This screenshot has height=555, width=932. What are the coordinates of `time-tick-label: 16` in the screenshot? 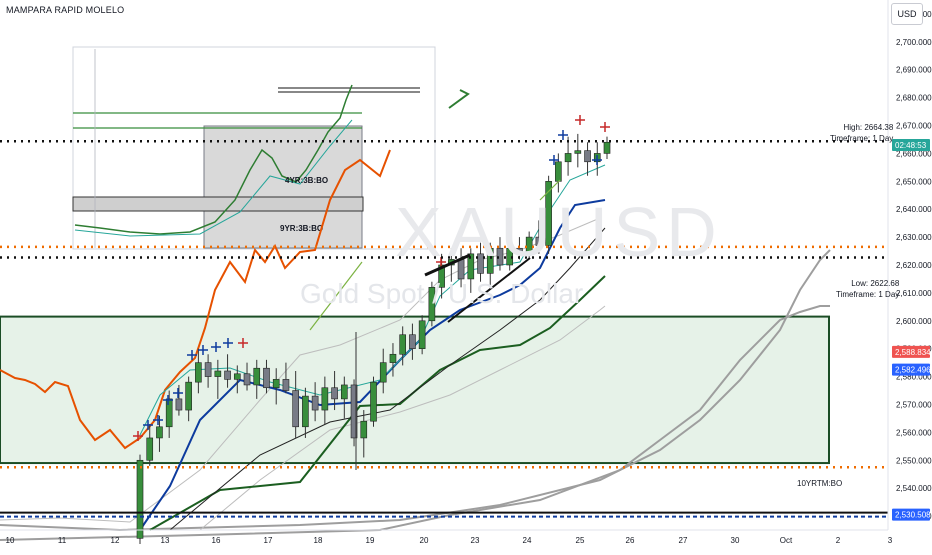 It's located at (216, 540).